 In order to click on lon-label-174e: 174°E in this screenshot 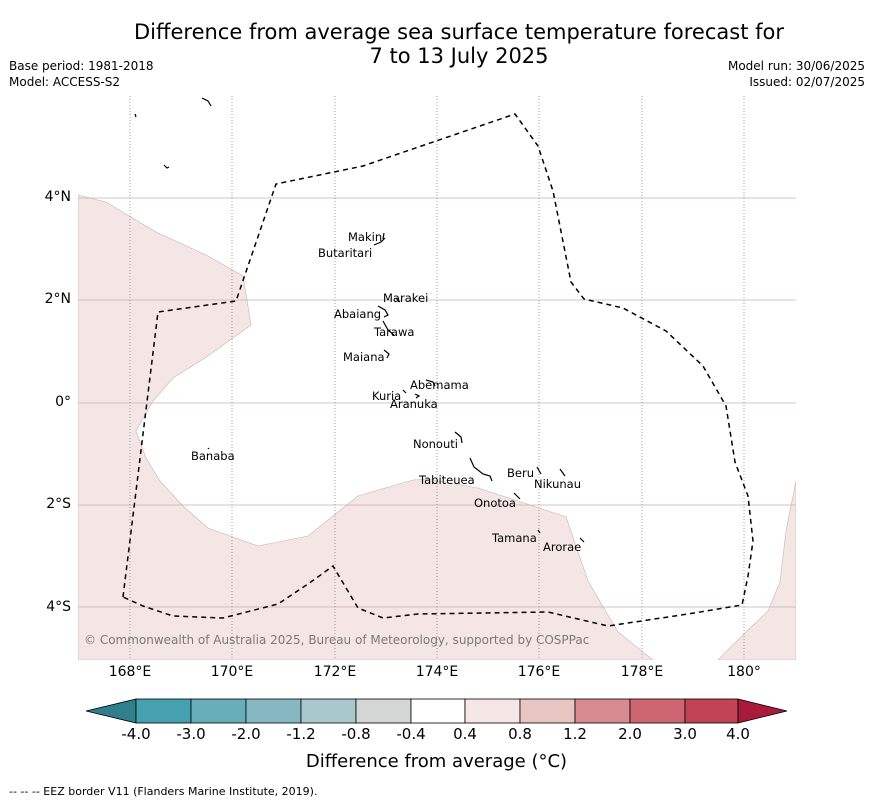, I will do `click(437, 672)`.